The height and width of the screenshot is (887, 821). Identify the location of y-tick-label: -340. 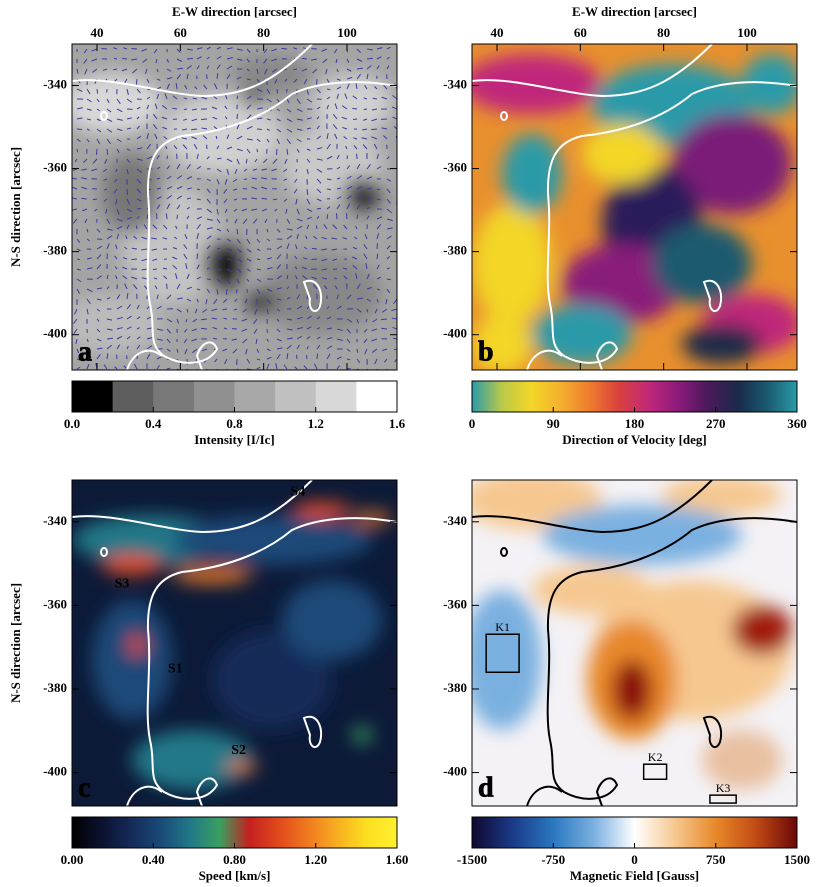
(55, 520).